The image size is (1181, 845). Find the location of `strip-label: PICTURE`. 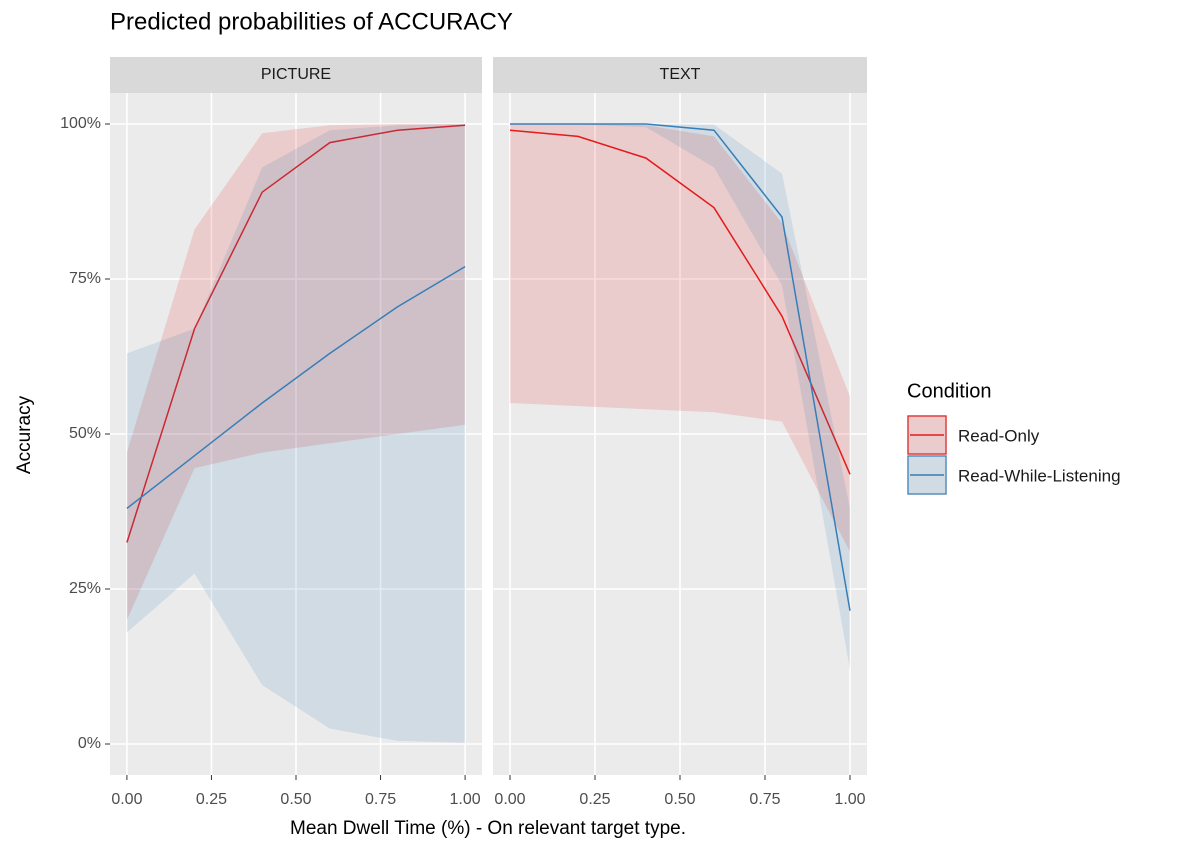

strip-label: PICTURE is located at coordinates (296, 74).